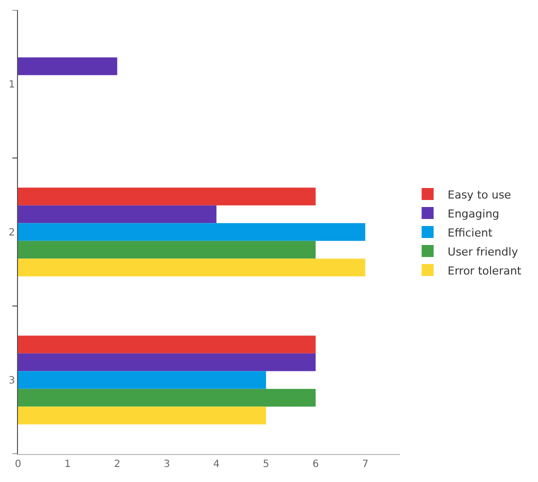 The width and height of the screenshot is (538, 482). Describe the element at coordinates (485, 271) in the screenshot. I see `legend-label: Error tolerant` at that location.